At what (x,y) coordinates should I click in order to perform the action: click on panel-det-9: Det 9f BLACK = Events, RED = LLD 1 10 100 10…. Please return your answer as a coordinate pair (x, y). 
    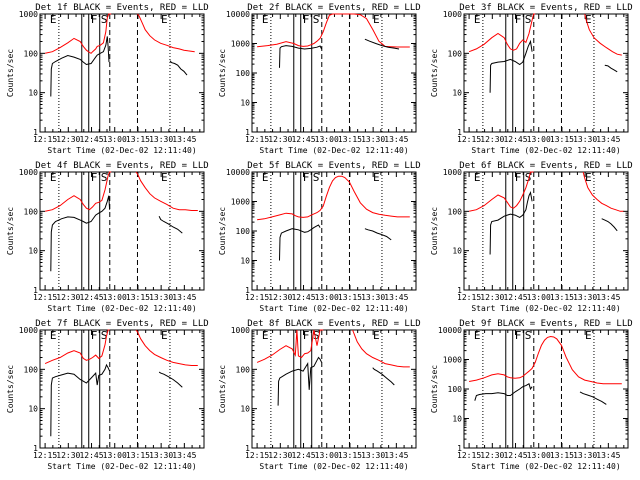
    Looking at the image, I should click on (531, 395).